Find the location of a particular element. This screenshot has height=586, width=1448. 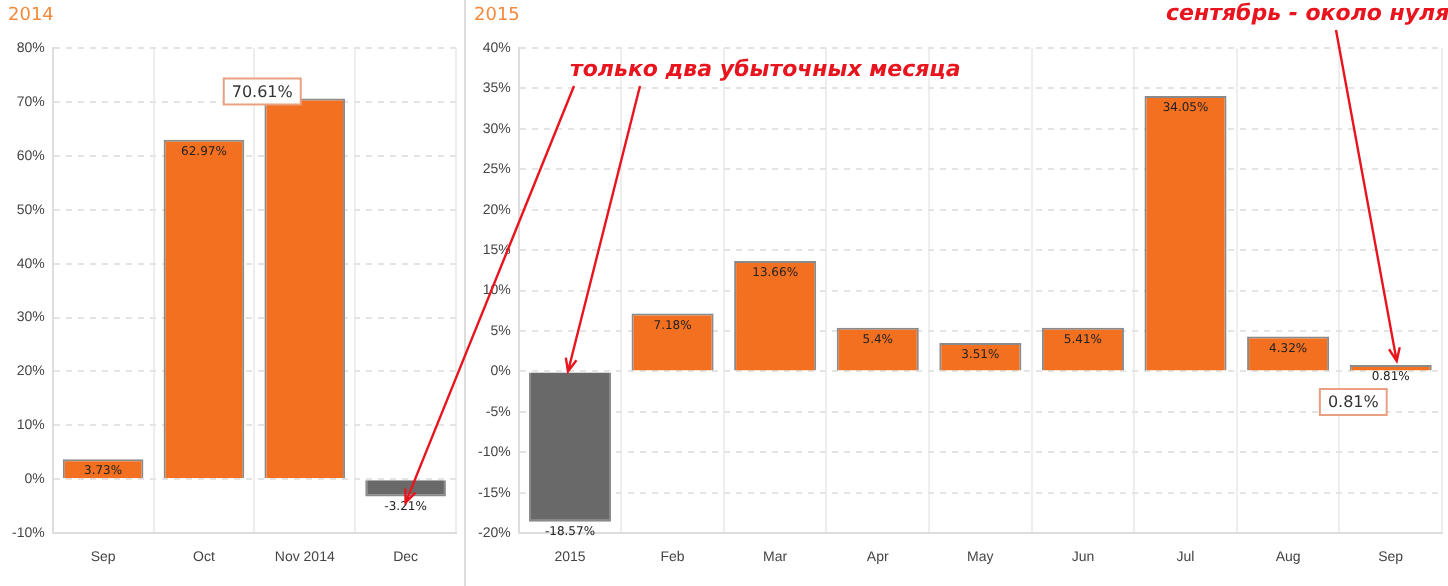

annotation: 0.81% is located at coordinates (1353, 402).